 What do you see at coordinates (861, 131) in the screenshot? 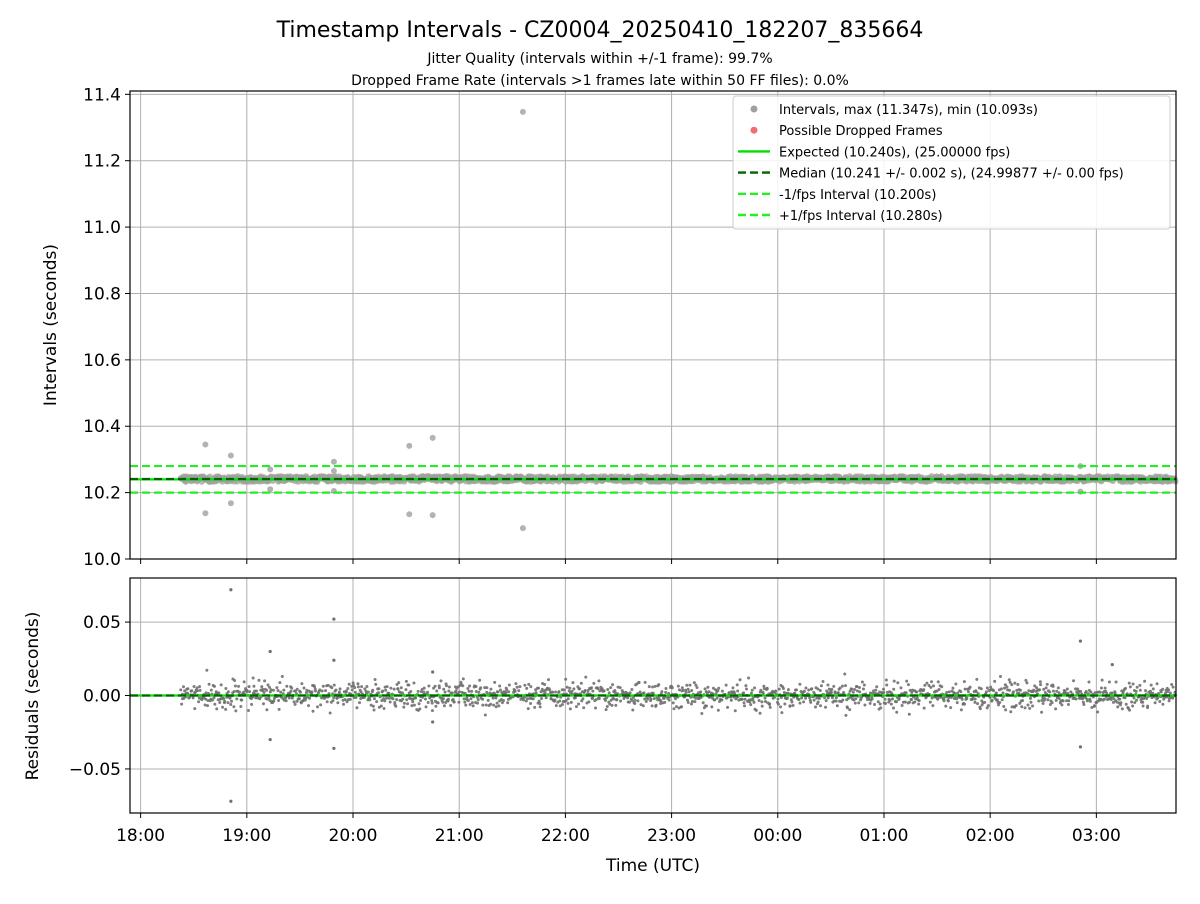
I see `legend-label: Possible Dropped Frames` at bounding box center [861, 131].